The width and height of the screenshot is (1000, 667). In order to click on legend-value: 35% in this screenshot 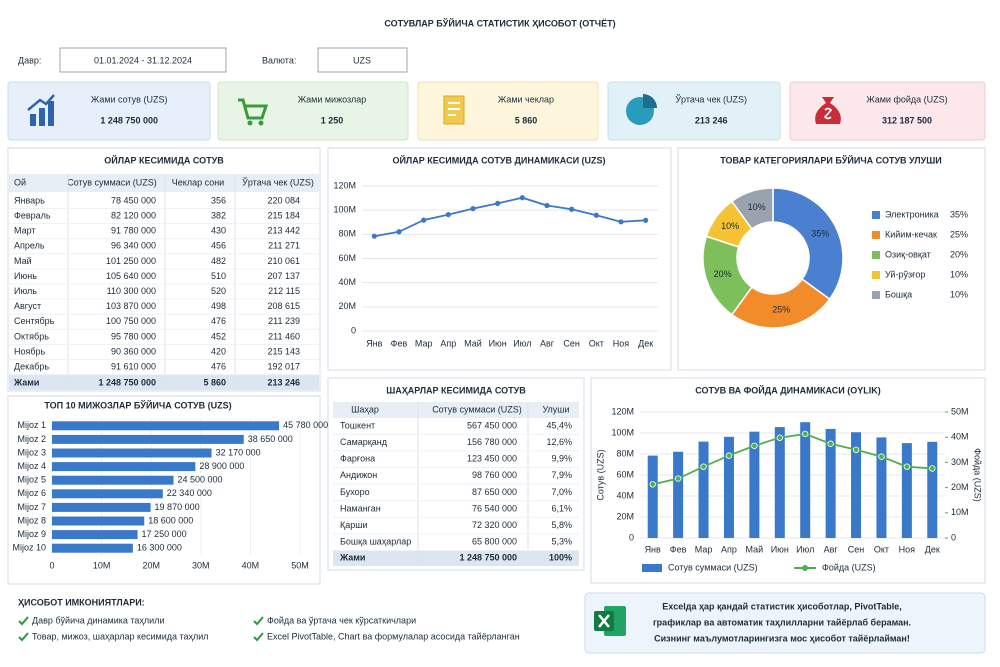, I will do `click(959, 214)`.